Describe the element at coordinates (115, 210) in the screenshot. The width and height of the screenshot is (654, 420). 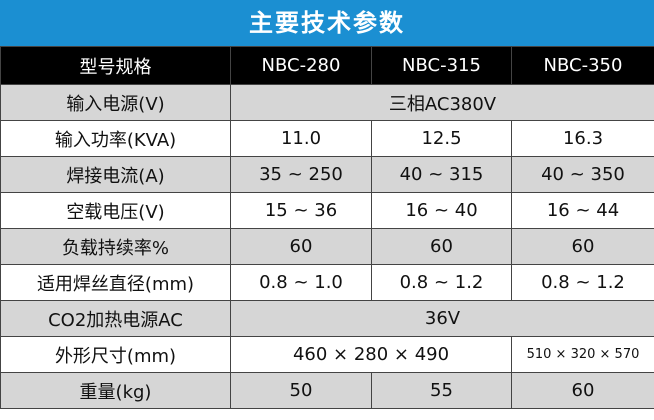
I see `row-label: 空载电压(V)` at that location.